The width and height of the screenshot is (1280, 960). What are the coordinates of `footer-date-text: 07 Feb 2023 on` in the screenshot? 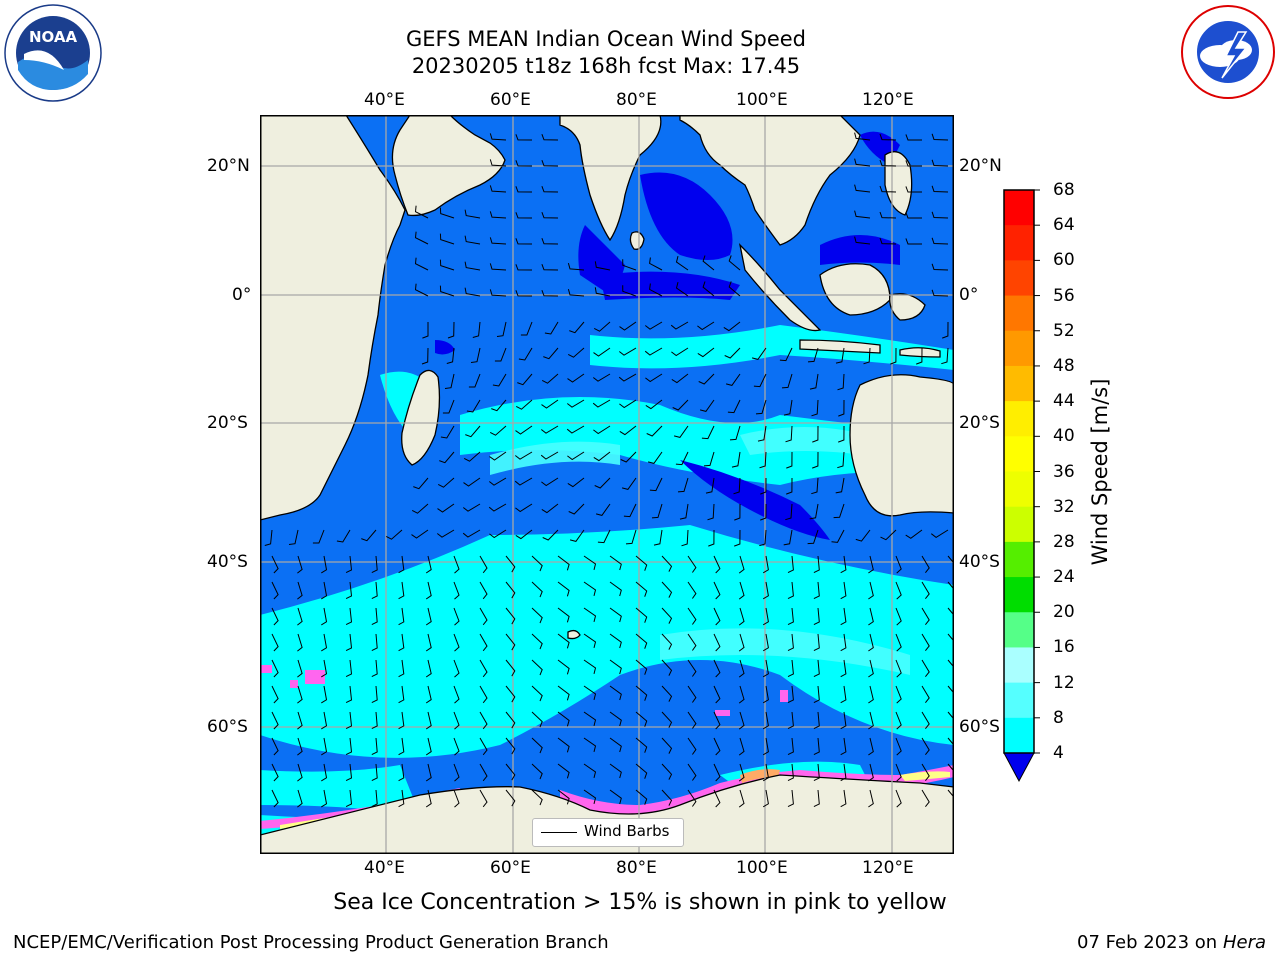 It's located at (1147, 942).